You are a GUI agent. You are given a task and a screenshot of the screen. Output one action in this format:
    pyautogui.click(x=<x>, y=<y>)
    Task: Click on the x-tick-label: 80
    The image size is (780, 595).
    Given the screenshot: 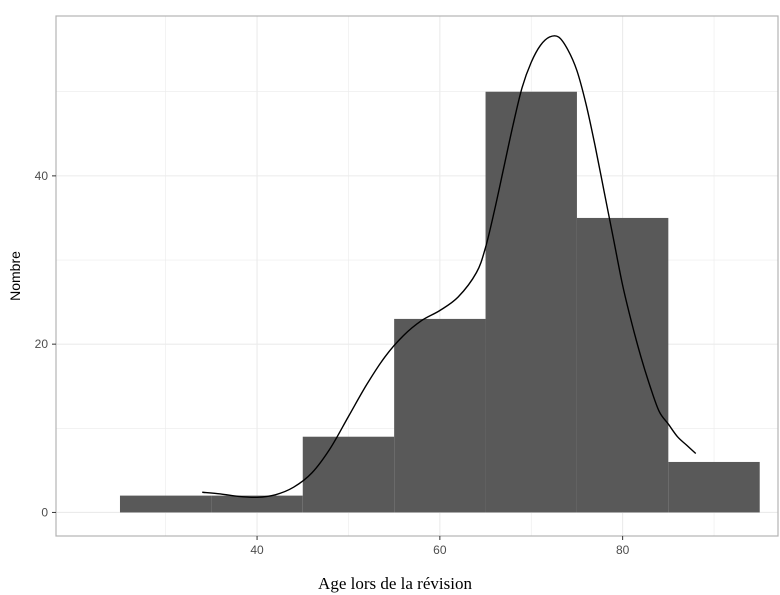 What is the action you would take?
    pyautogui.click(x=623, y=550)
    